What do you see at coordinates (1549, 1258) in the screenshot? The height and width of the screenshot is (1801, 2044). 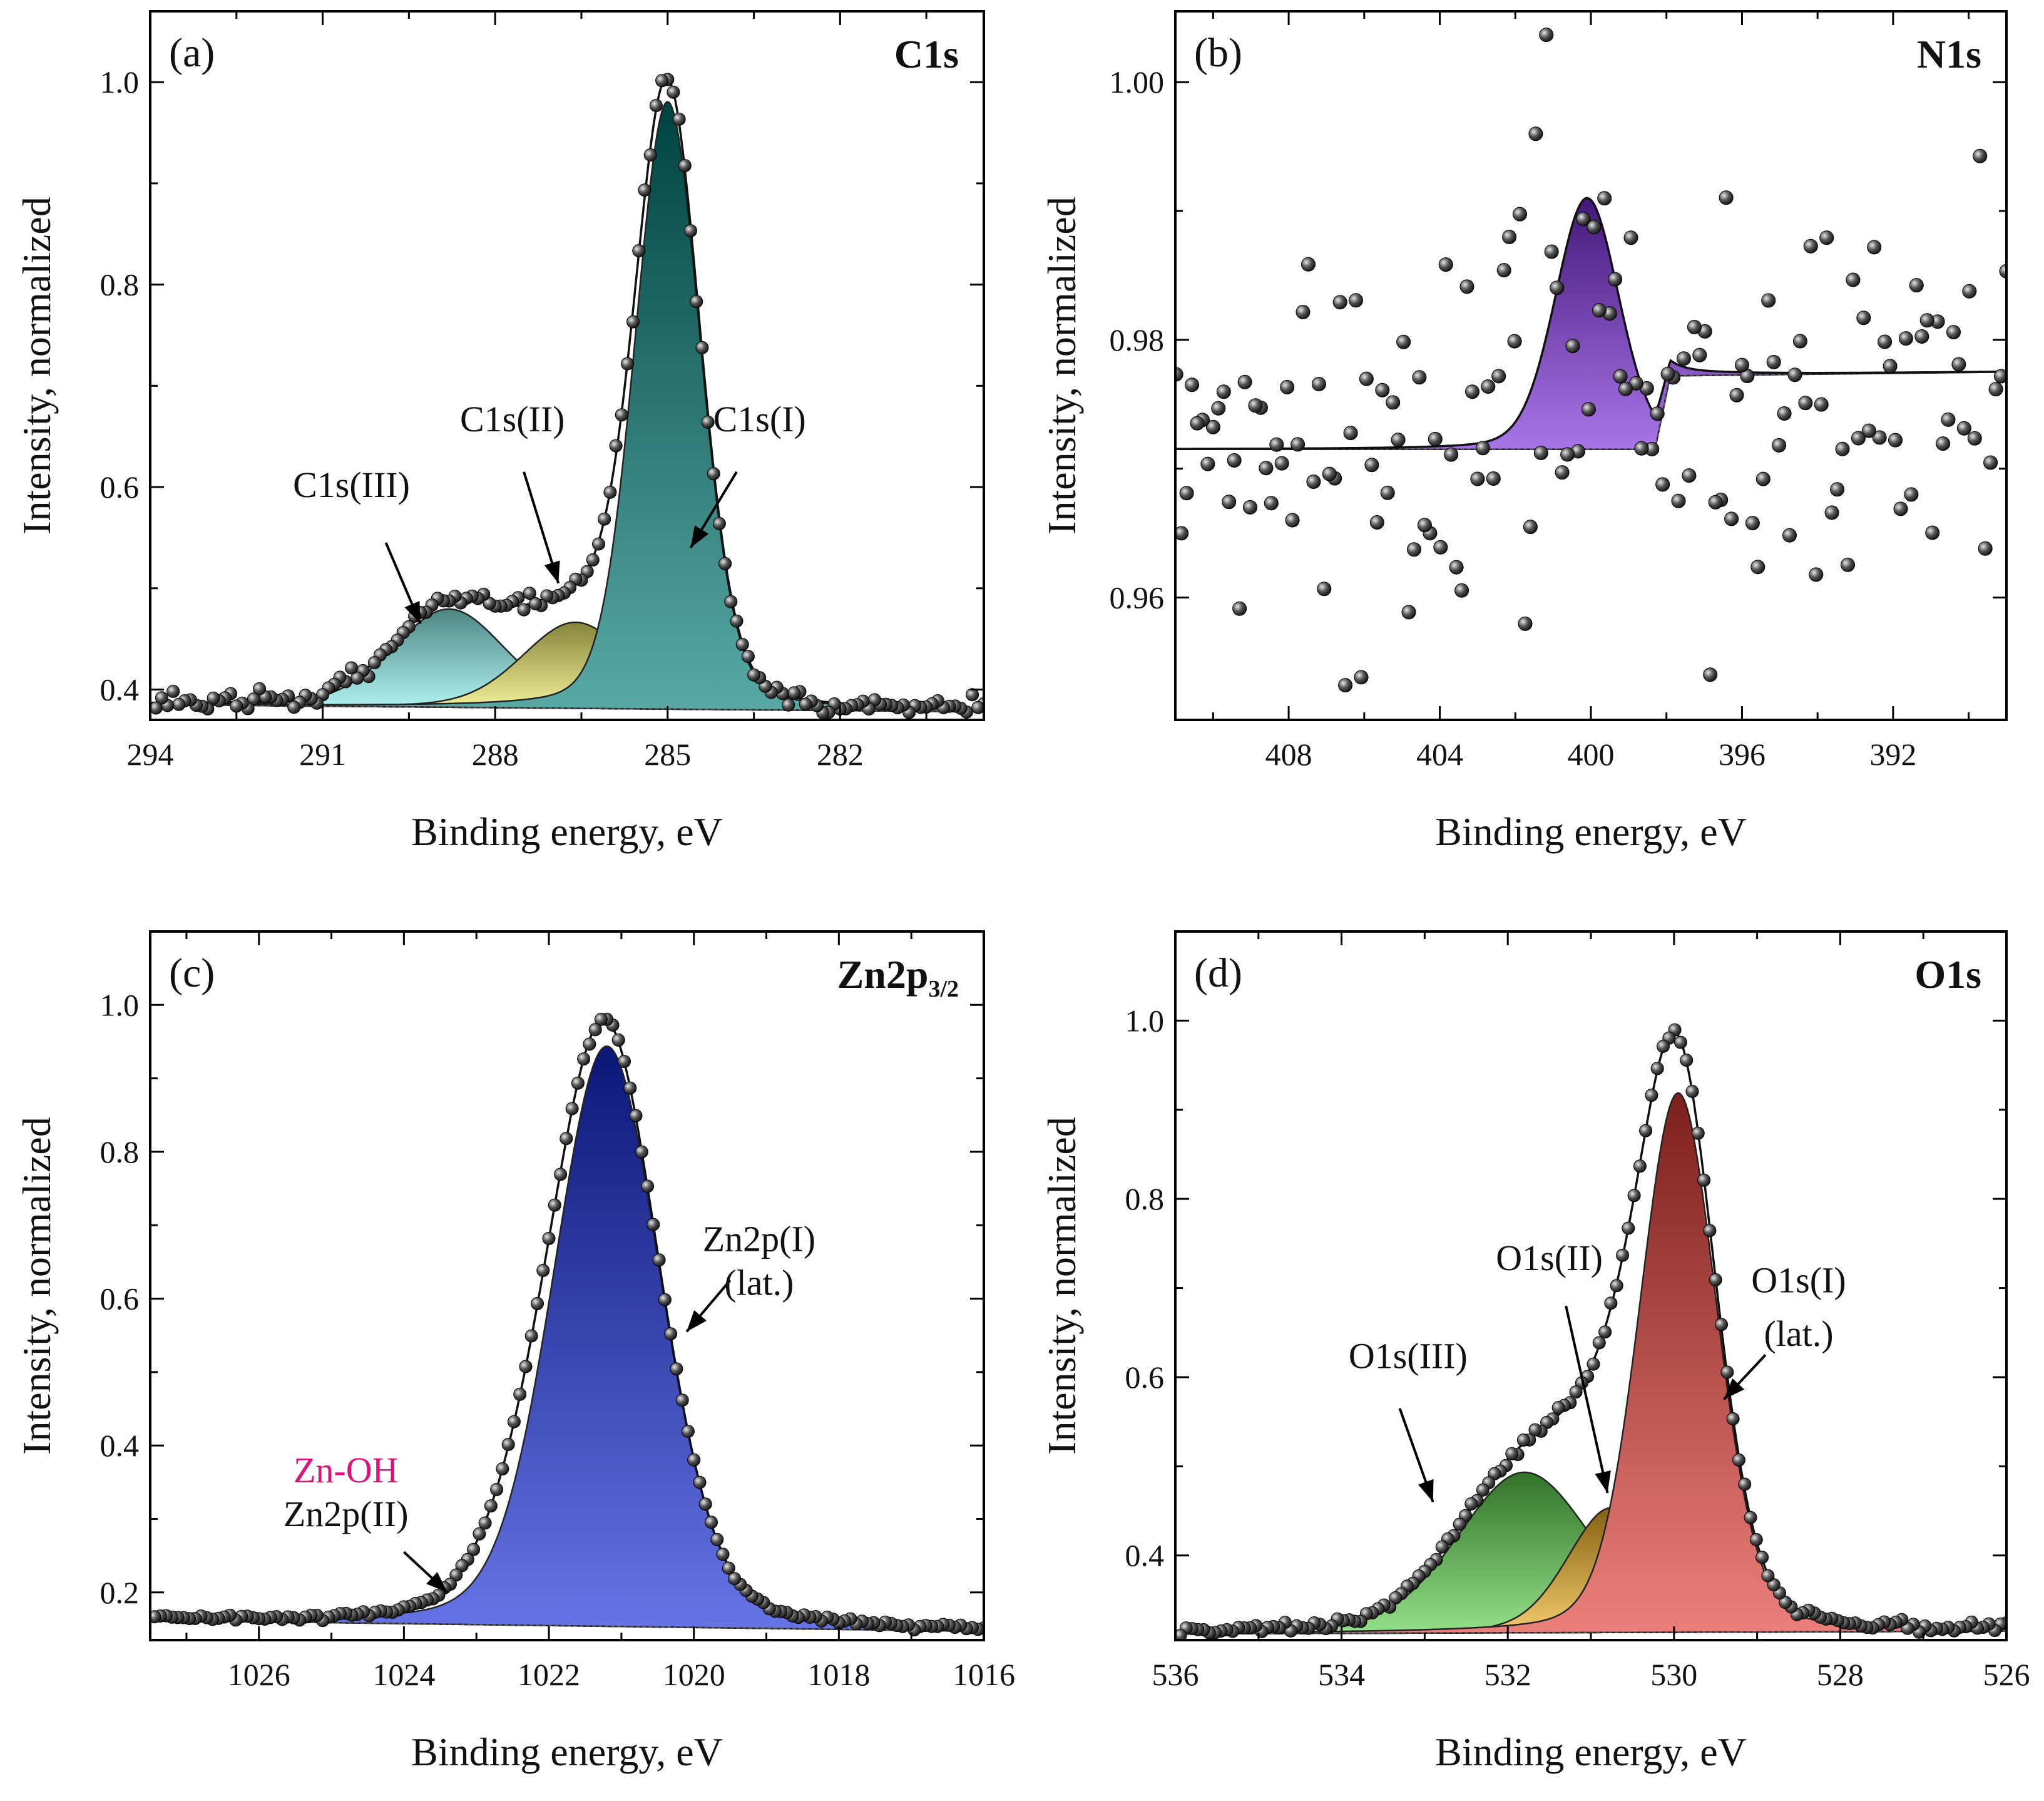 I see `svg-text: O1s(II)` at bounding box center [1549, 1258].